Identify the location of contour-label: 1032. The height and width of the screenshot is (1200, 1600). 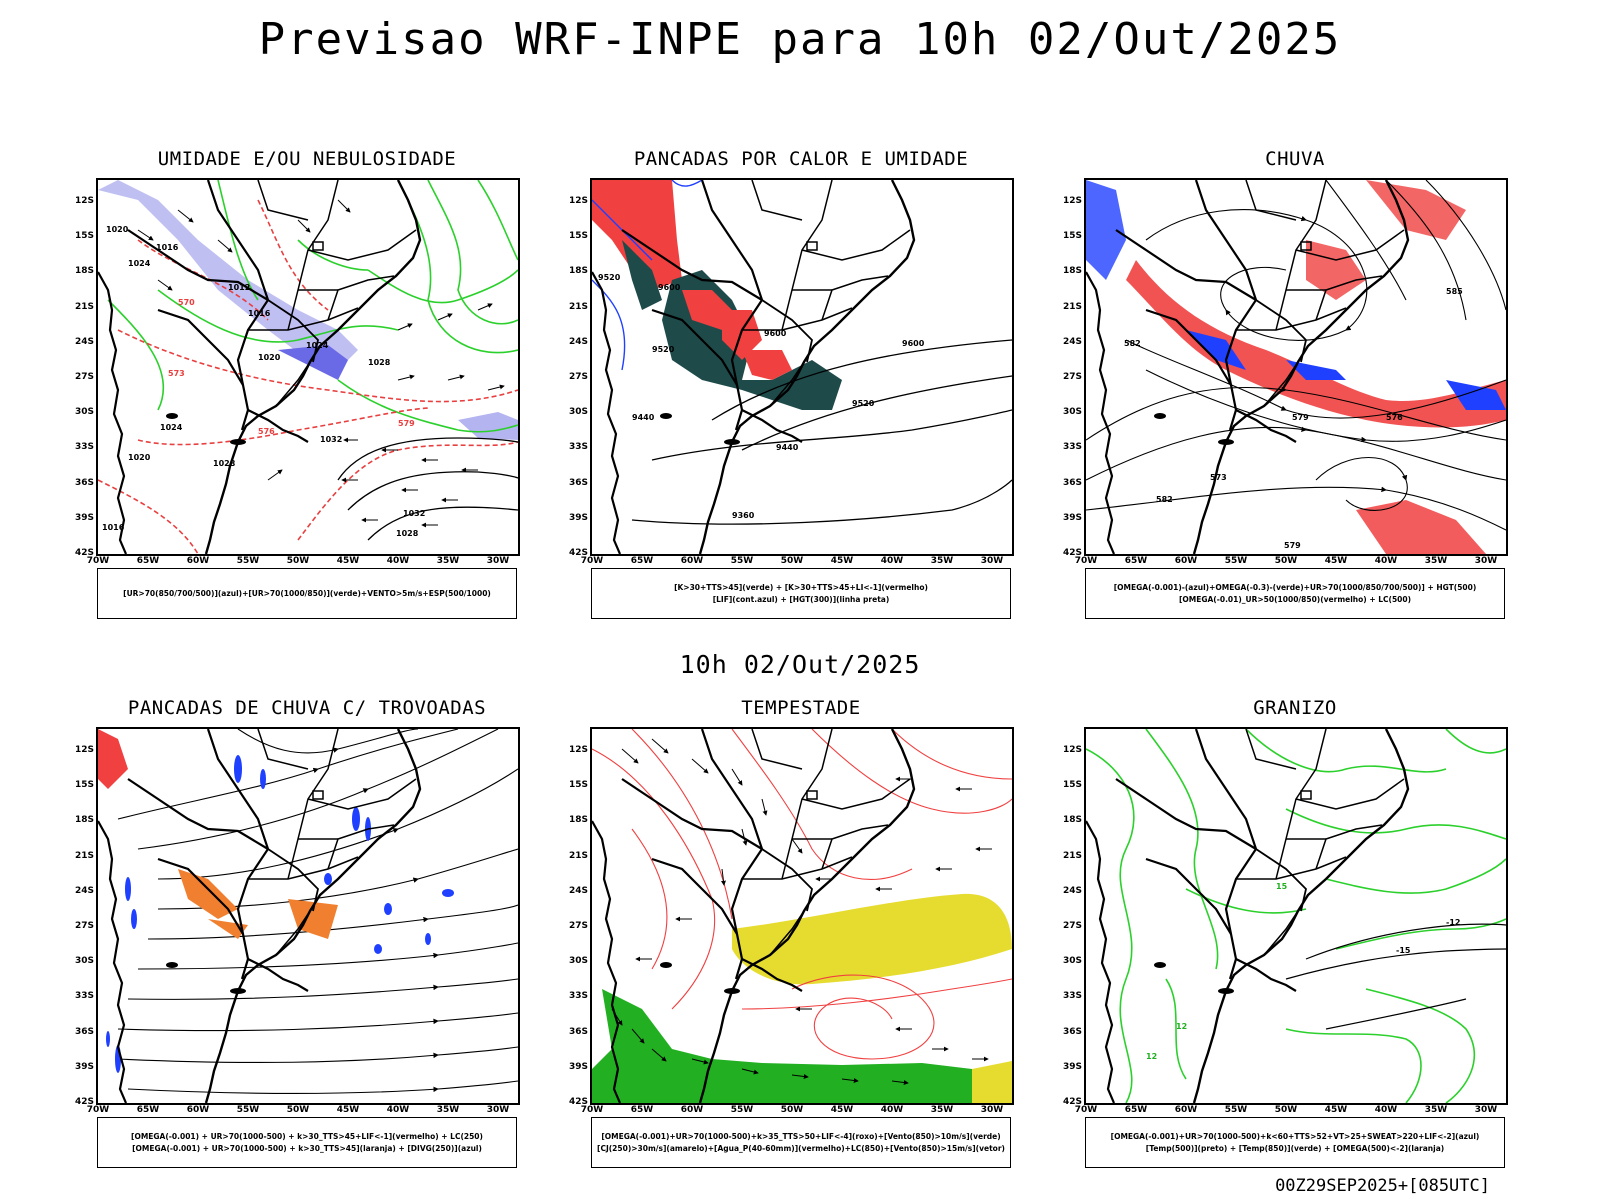
(331, 439).